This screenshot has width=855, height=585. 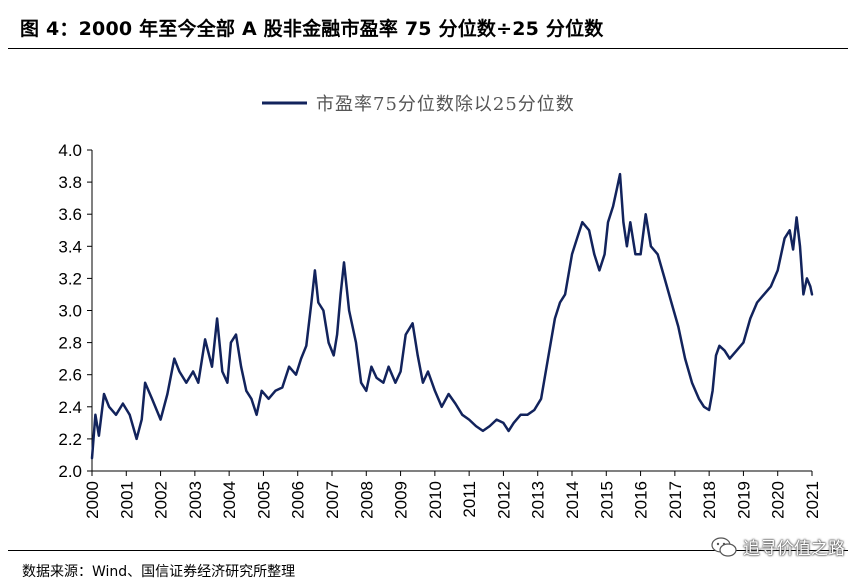 I want to click on y-tick-label: 3.0, so click(x=70, y=311).